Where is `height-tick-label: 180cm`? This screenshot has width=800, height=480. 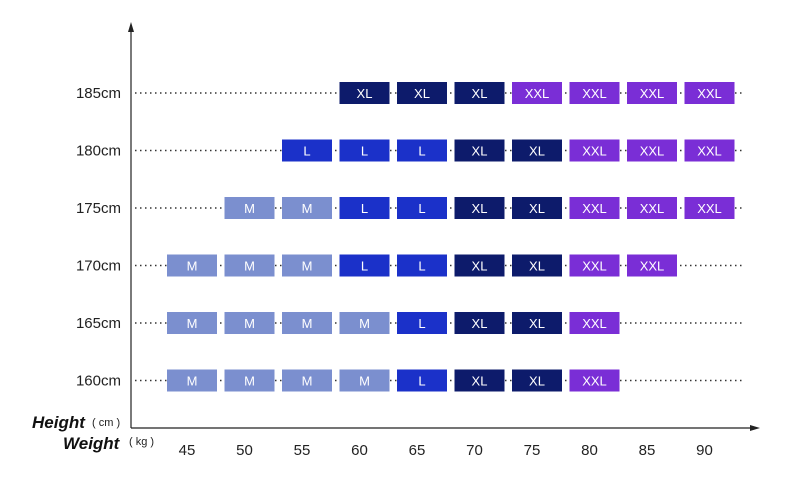 height-tick-label: 180cm is located at coordinates (98, 151).